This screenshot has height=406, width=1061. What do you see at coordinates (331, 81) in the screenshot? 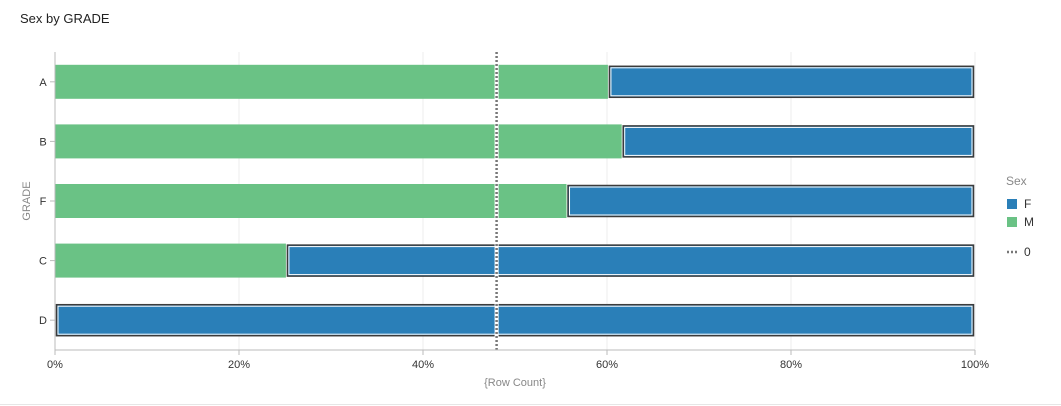
I see `bar-M-A` at bounding box center [331, 81].